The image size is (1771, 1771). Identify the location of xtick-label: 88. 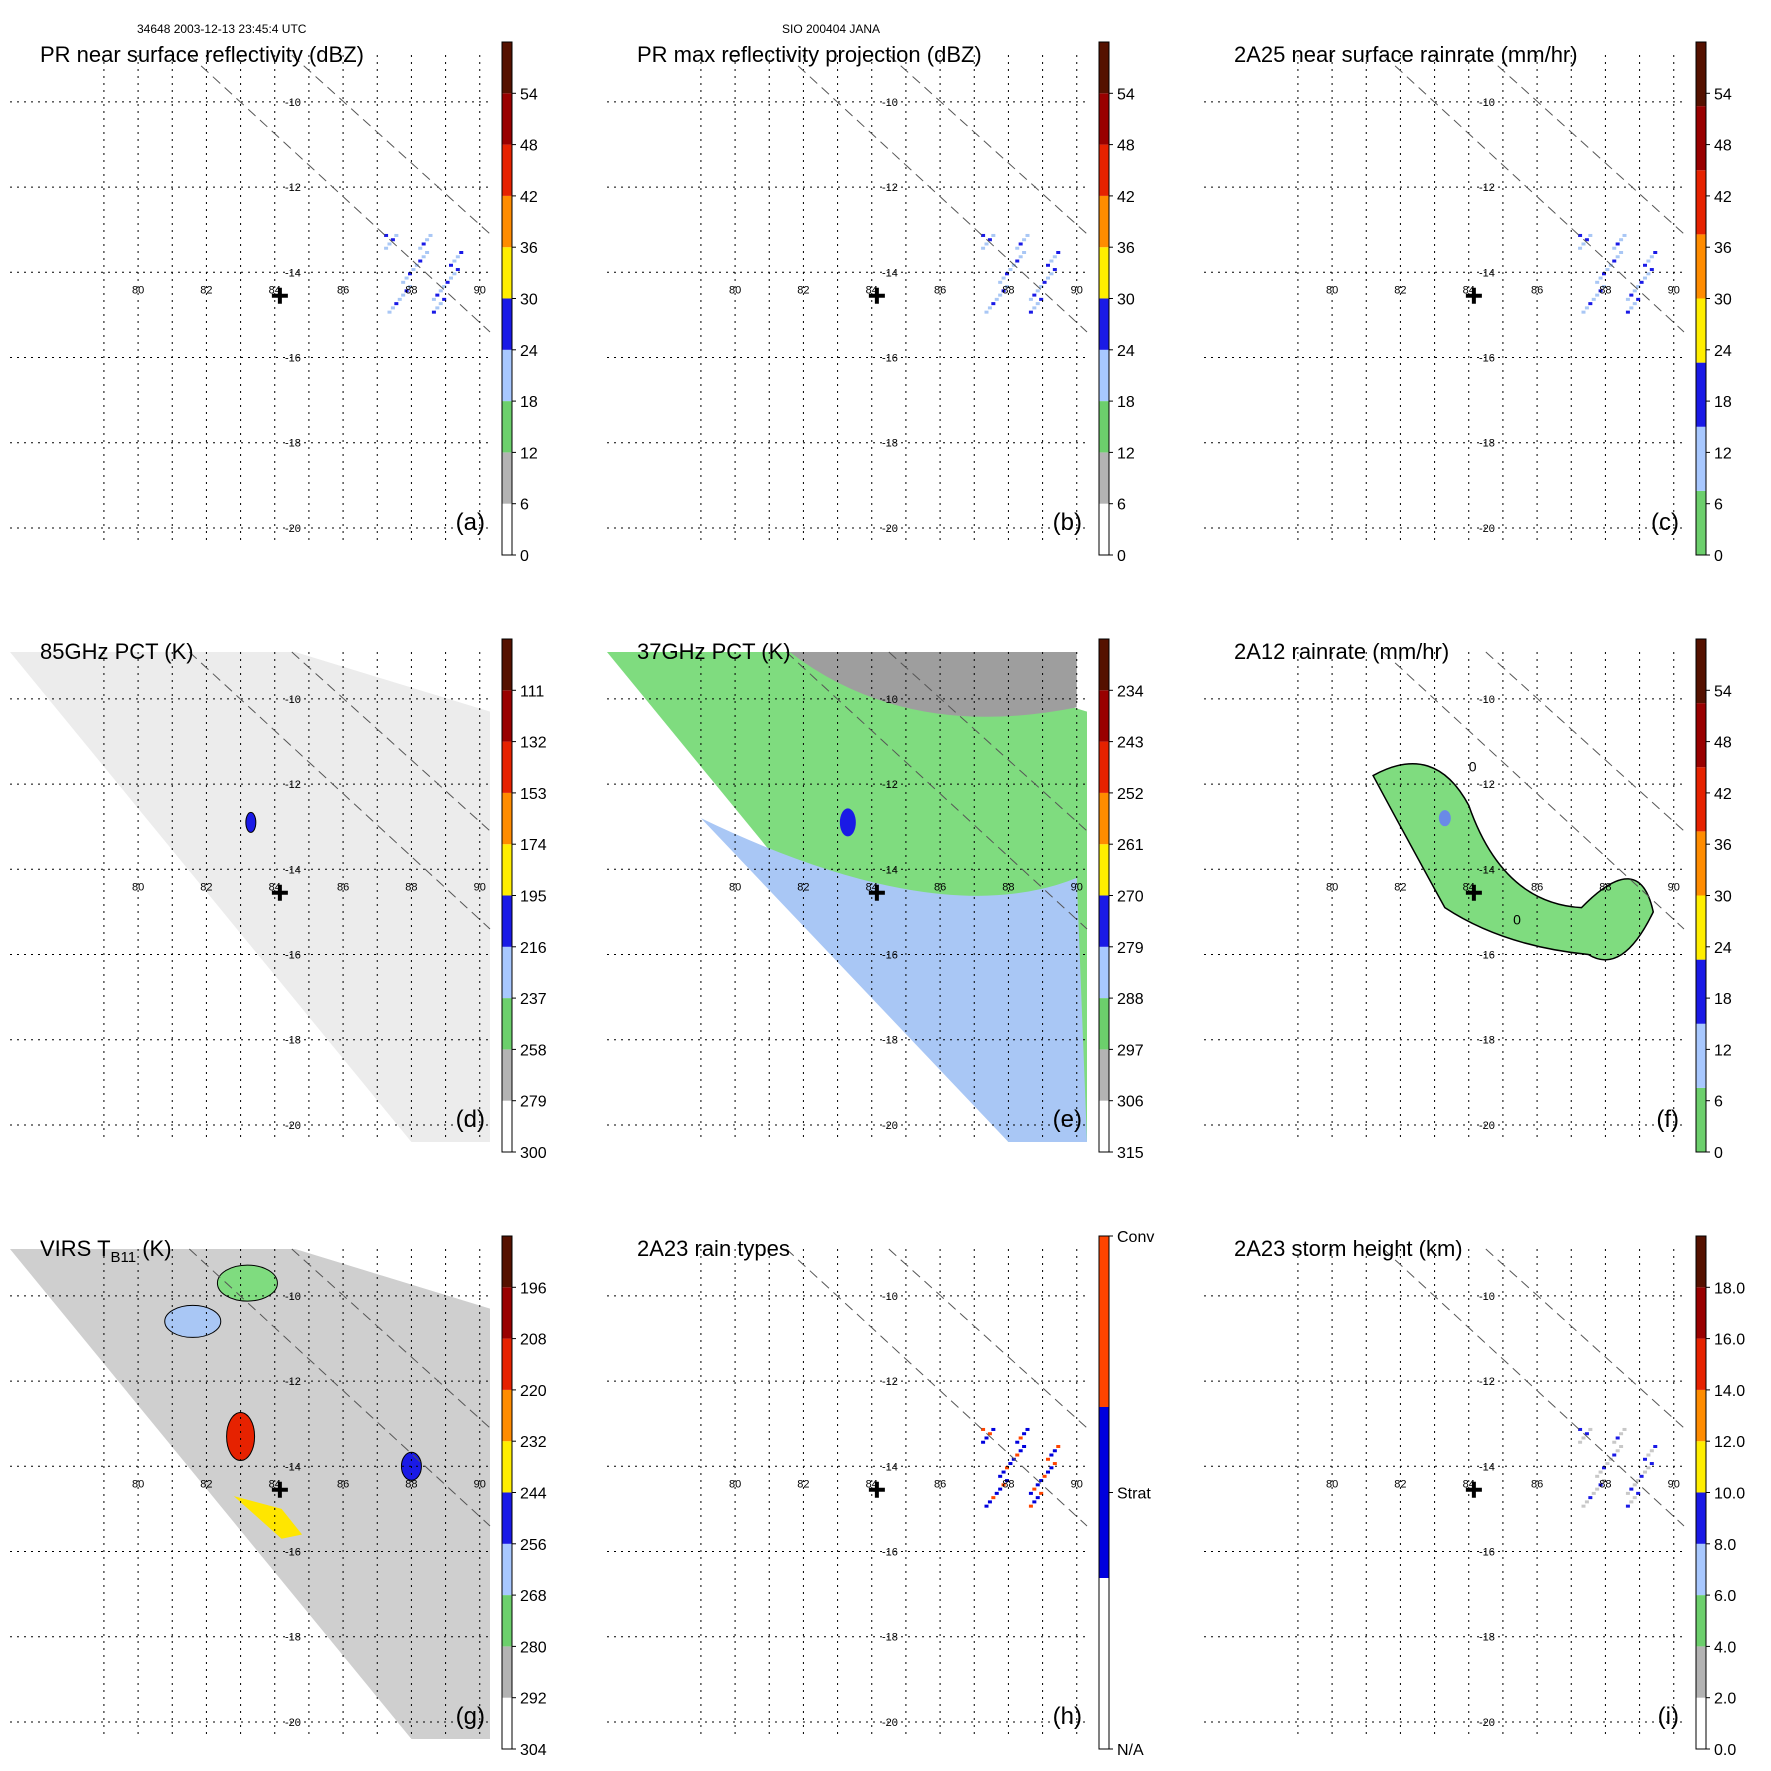
(1605, 888).